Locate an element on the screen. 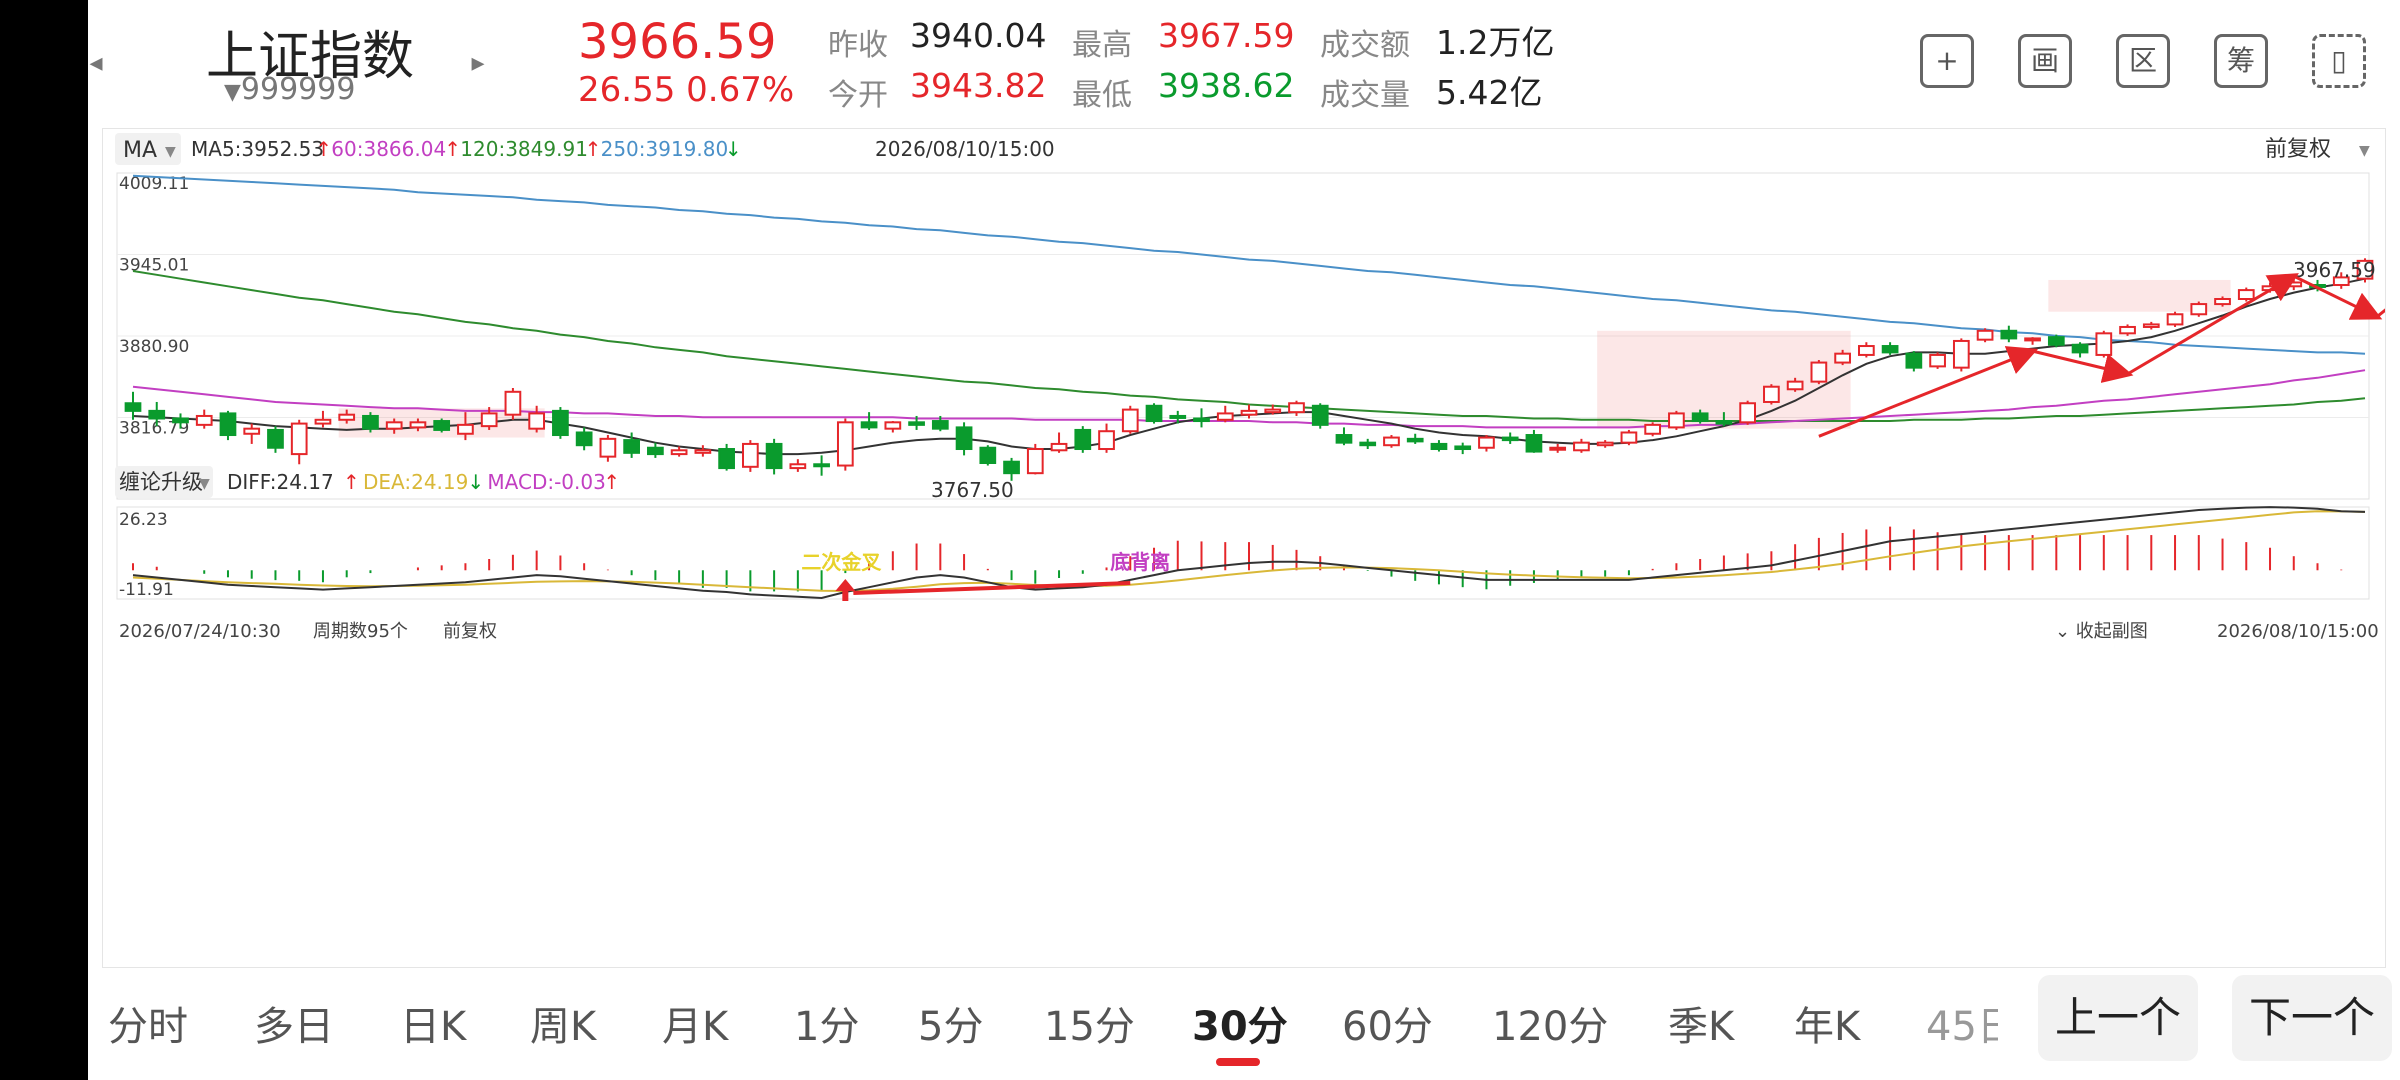 Image resolution: width=2400 pixels, height=1080 pixels. tab-quarter-k: 季K is located at coordinates (1701, 1027).